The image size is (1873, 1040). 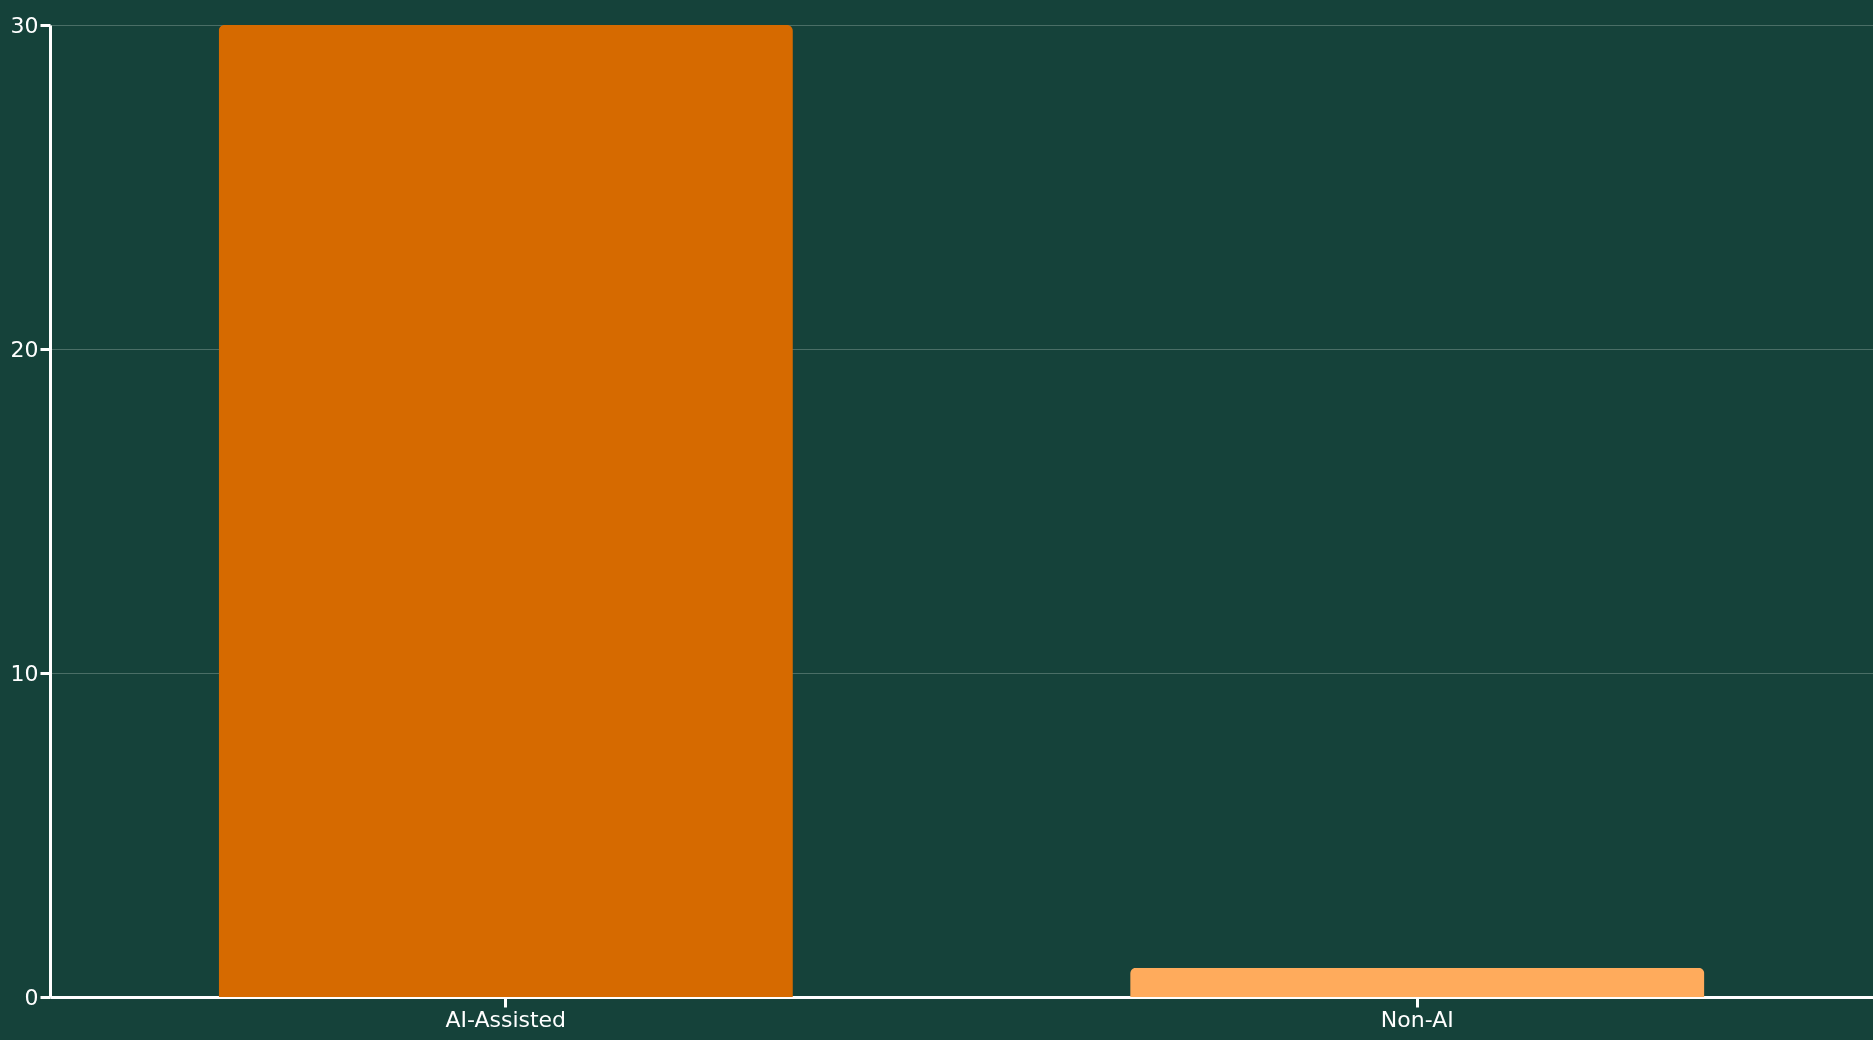 I want to click on x-tick-label: AI-Assisted, so click(x=506, y=1019).